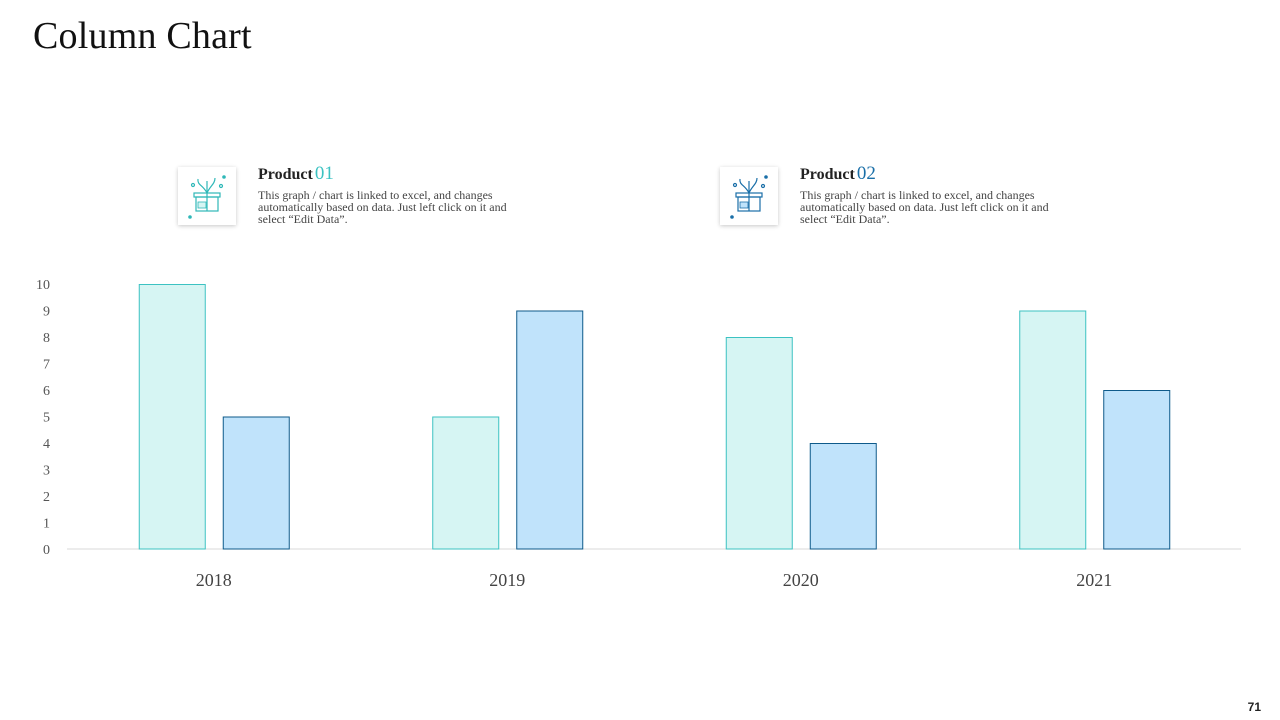 The height and width of the screenshot is (720, 1280). What do you see at coordinates (1254, 707) in the screenshot?
I see `page-number: 71` at bounding box center [1254, 707].